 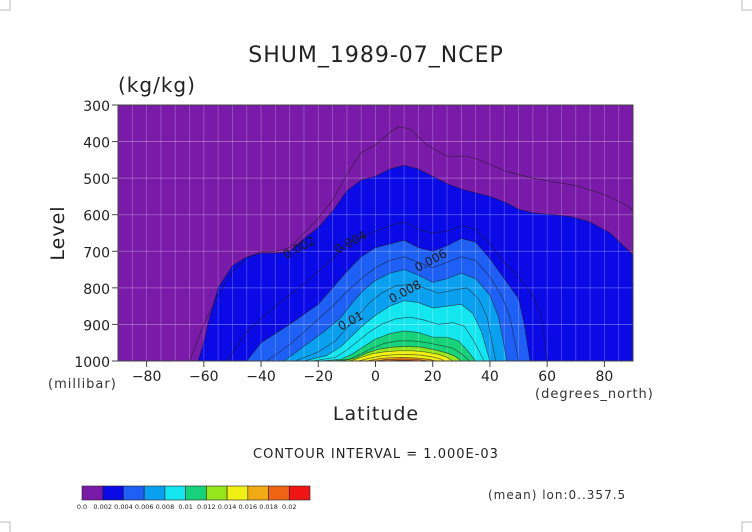 I want to click on colorbar-label: 0.002, so click(x=102, y=507).